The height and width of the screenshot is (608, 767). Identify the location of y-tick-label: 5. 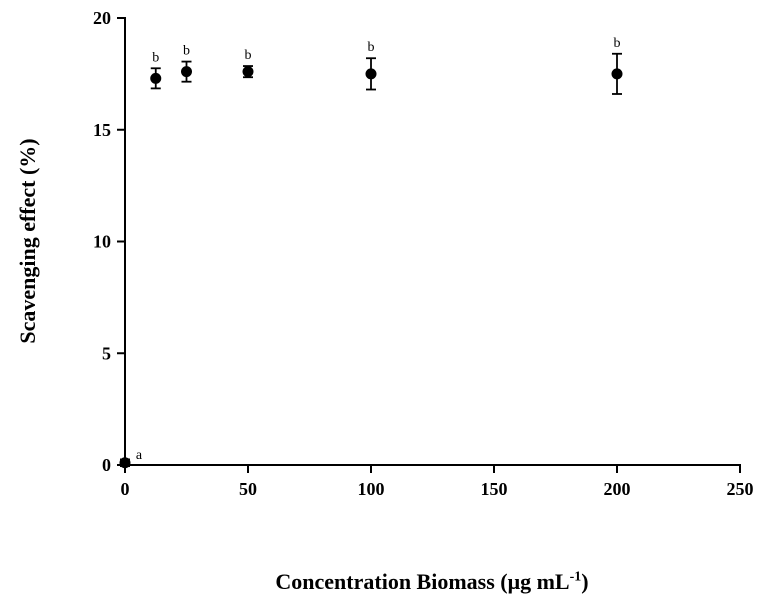
(106, 353).